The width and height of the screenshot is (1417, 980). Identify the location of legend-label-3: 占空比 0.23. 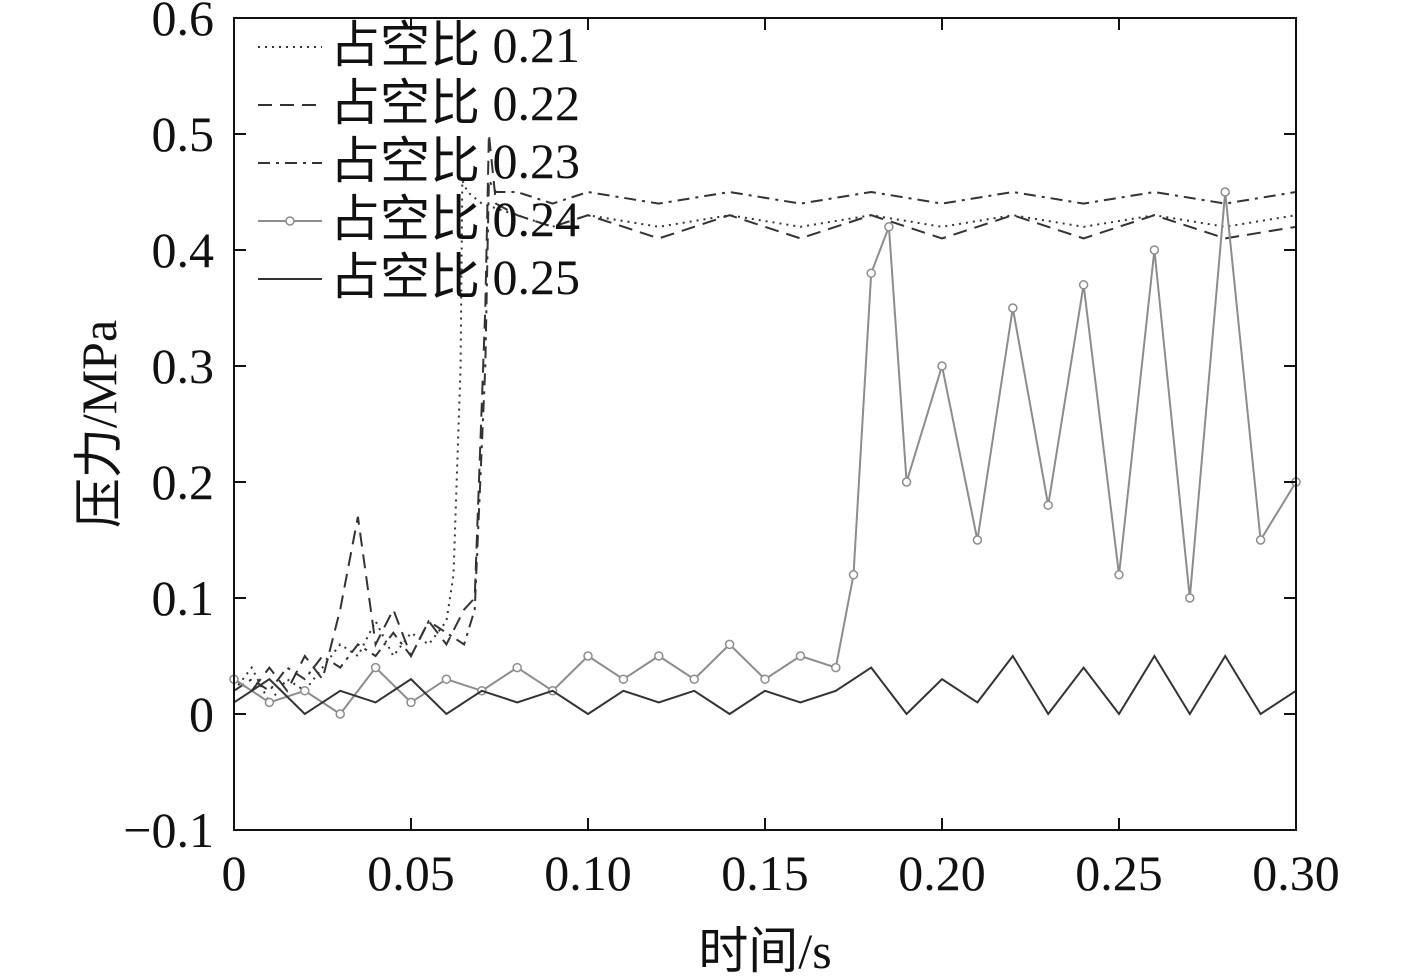
(455, 161).